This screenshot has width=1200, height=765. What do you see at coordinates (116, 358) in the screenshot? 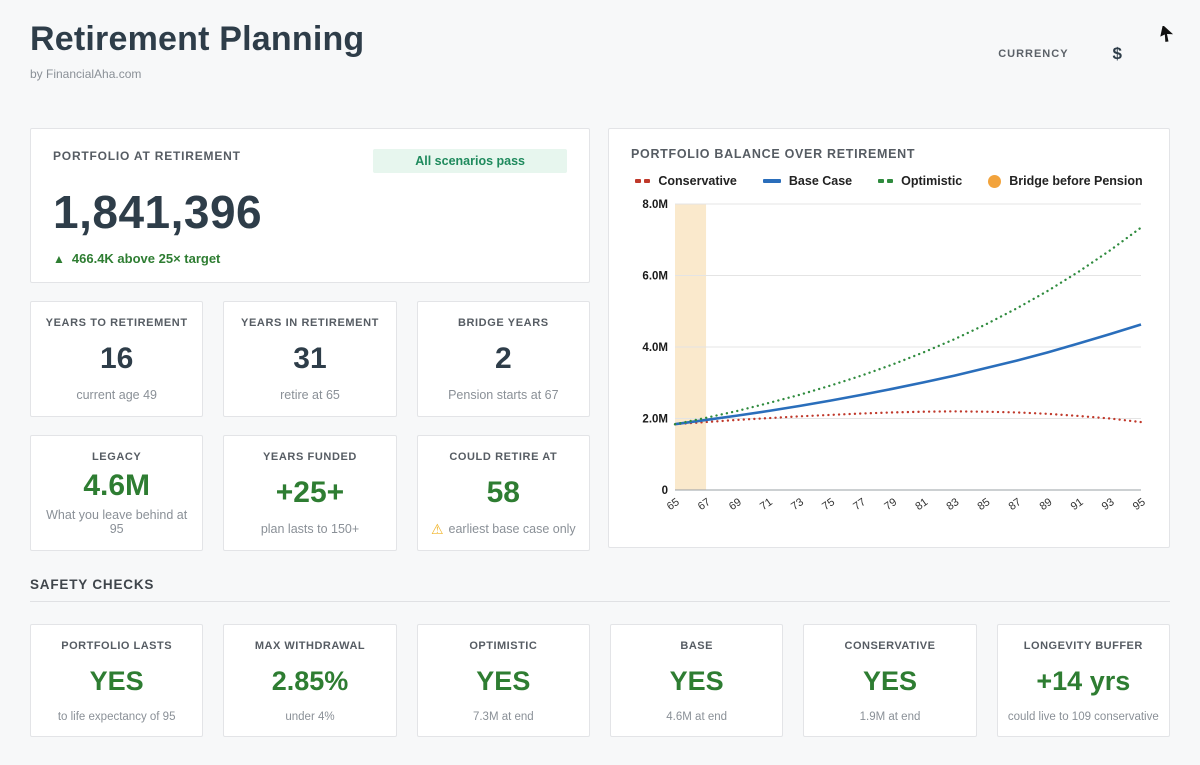
I see `stat-value: 16` at bounding box center [116, 358].